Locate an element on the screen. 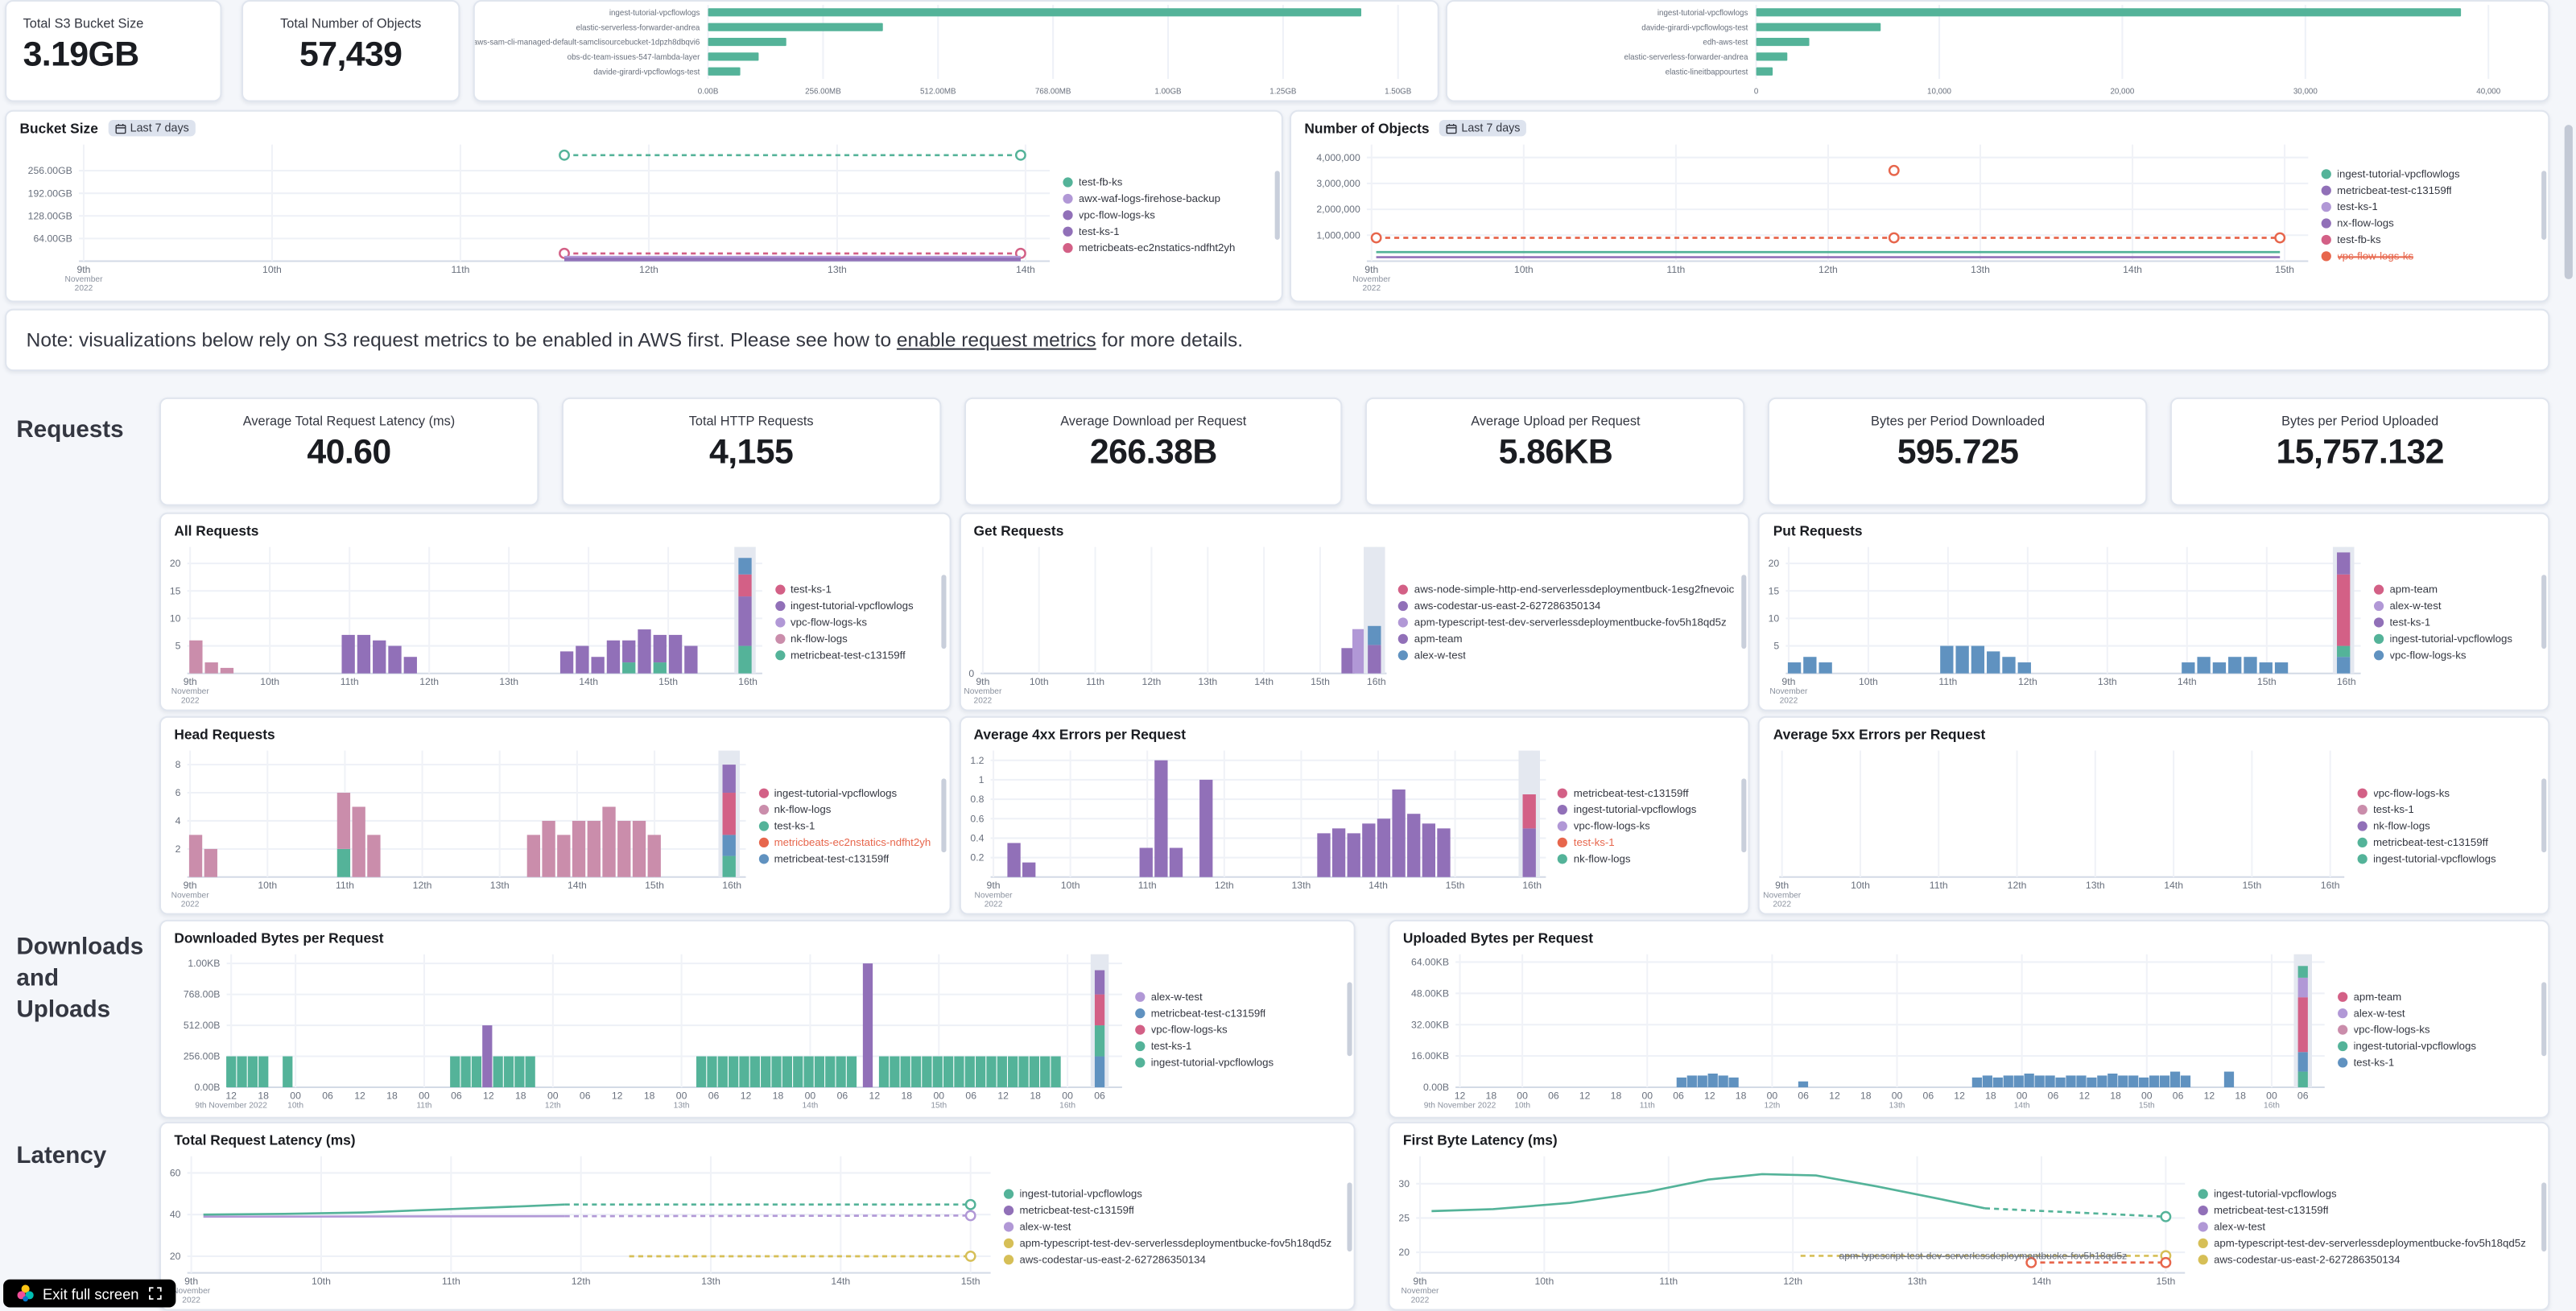  exit-fullscreen-button: Exit full screen is located at coordinates (89, 1294).